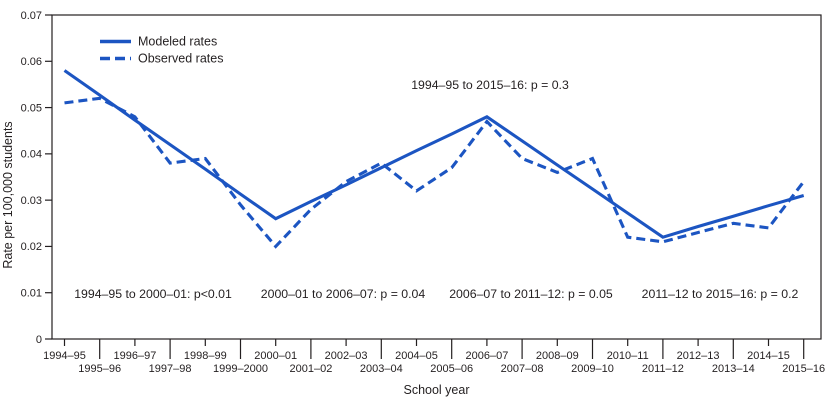  I want to click on x-tick-label: 1999–2000, so click(240, 369).